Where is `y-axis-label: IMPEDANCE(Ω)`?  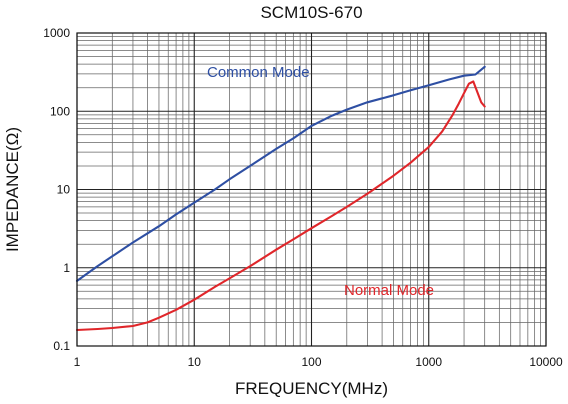
y-axis-label: IMPEDANCE(Ω) is located at coordinates (12, 189).